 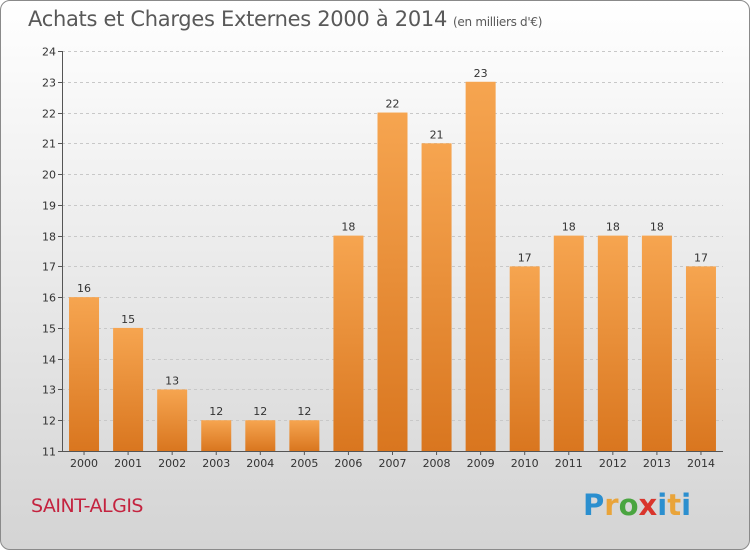 I want to click on x-tick-label: 2014, so click(x=701, y=463).